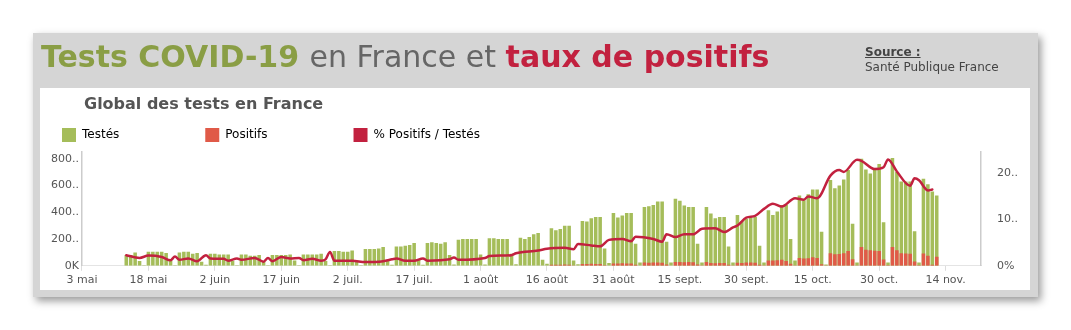  Describe the element at coordinates (547, 280) in the screenshot. I see `x-tick-label: 16 août` at that location.